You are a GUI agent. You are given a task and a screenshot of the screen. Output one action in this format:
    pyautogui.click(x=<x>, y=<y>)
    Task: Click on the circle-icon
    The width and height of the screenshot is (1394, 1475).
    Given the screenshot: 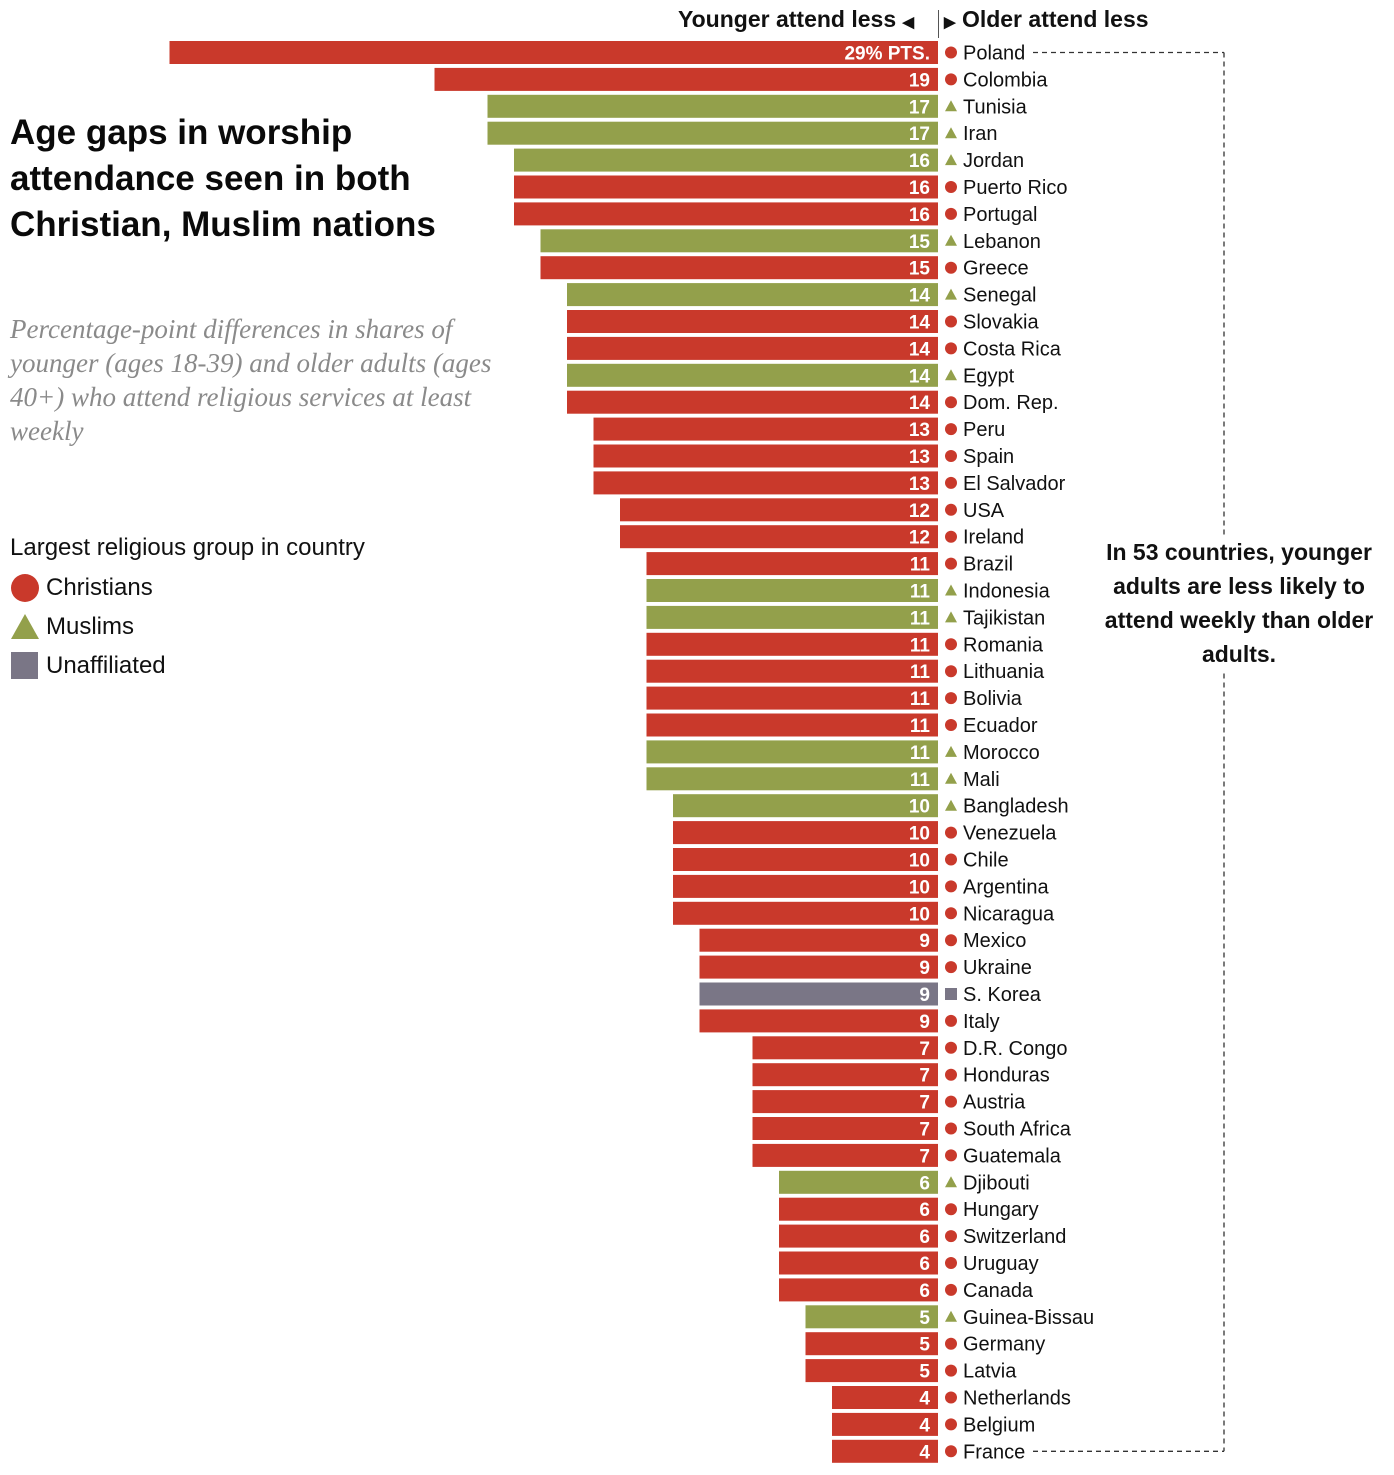 What is the action you would take?
    pyautogui.click(x=25, y=588)
    